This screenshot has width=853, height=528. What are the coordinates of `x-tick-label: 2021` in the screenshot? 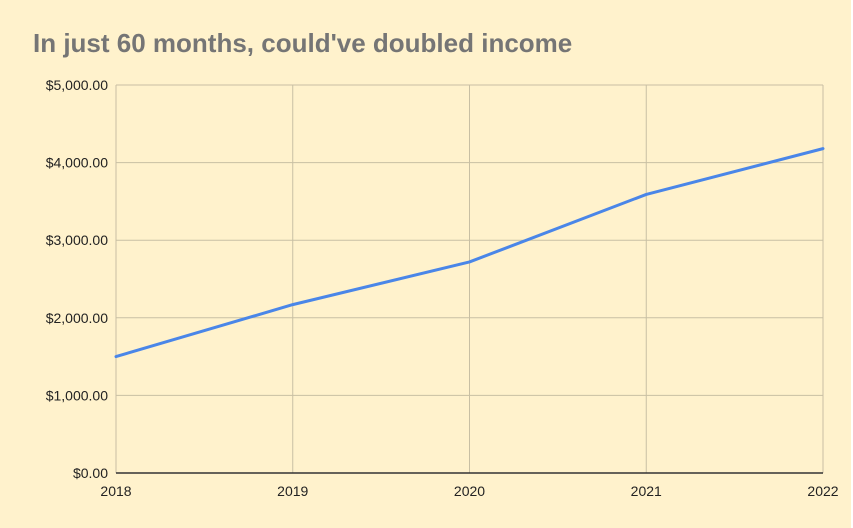 It's located at (646, 491).